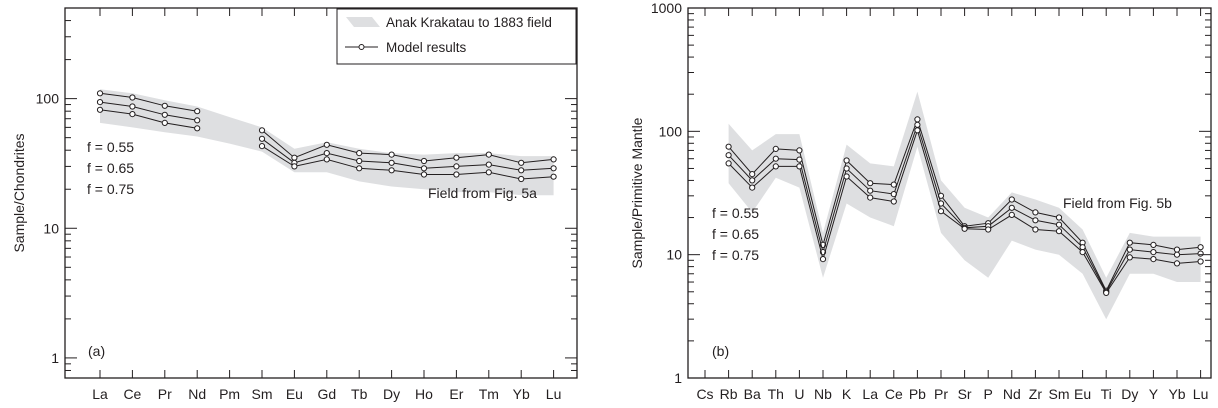 This screenshot has width=1218, height=408. I want to click on panel-a-series-layer, so click(326, 136).